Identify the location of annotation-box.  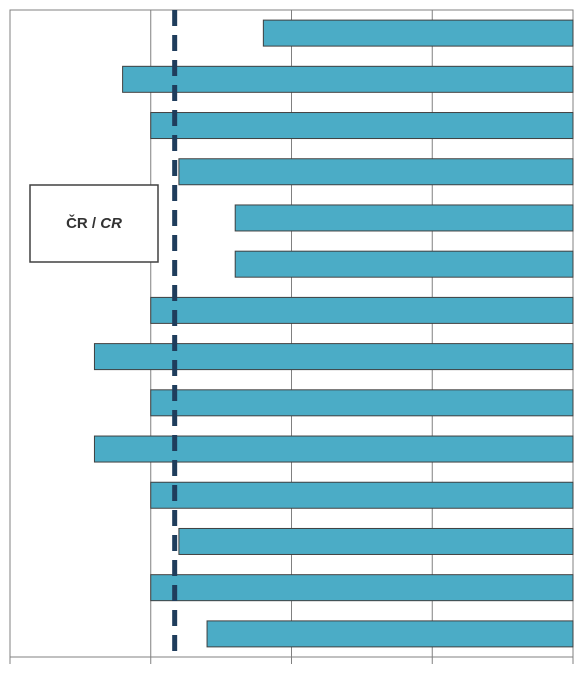
(94, 223).